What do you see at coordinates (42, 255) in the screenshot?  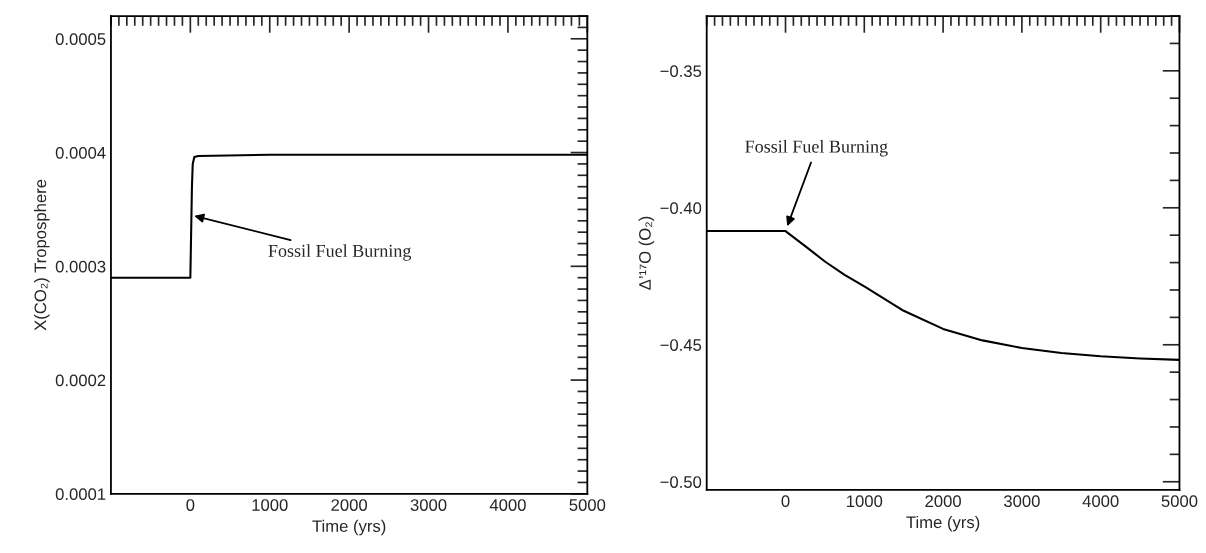 I see `y-axis-title: X(CO₂) Troposphere` at bounding box center [42, 255].